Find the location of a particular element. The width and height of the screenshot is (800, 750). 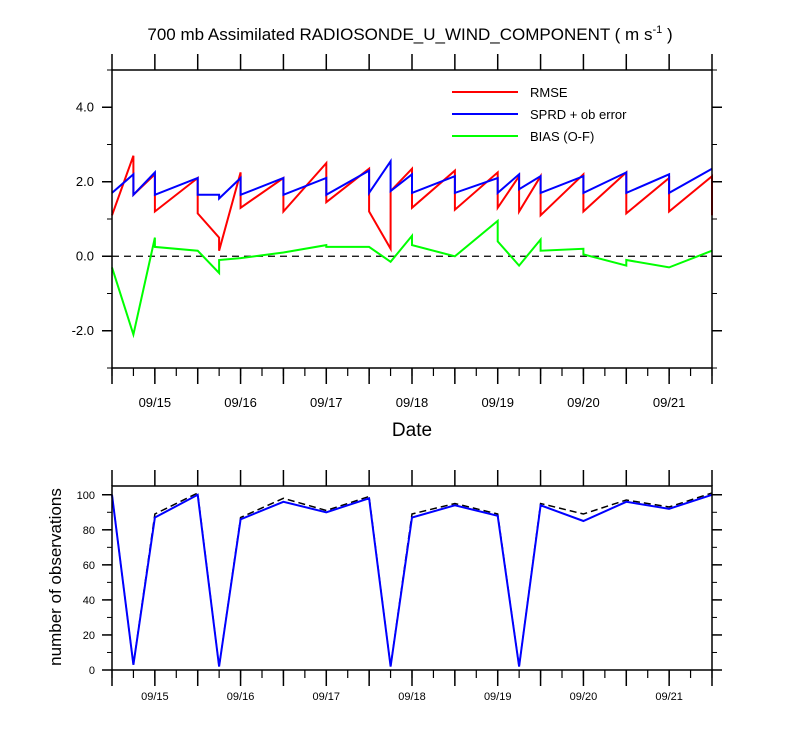

top-y-tick-label: -2.0 is located at coordinates (83, 330).